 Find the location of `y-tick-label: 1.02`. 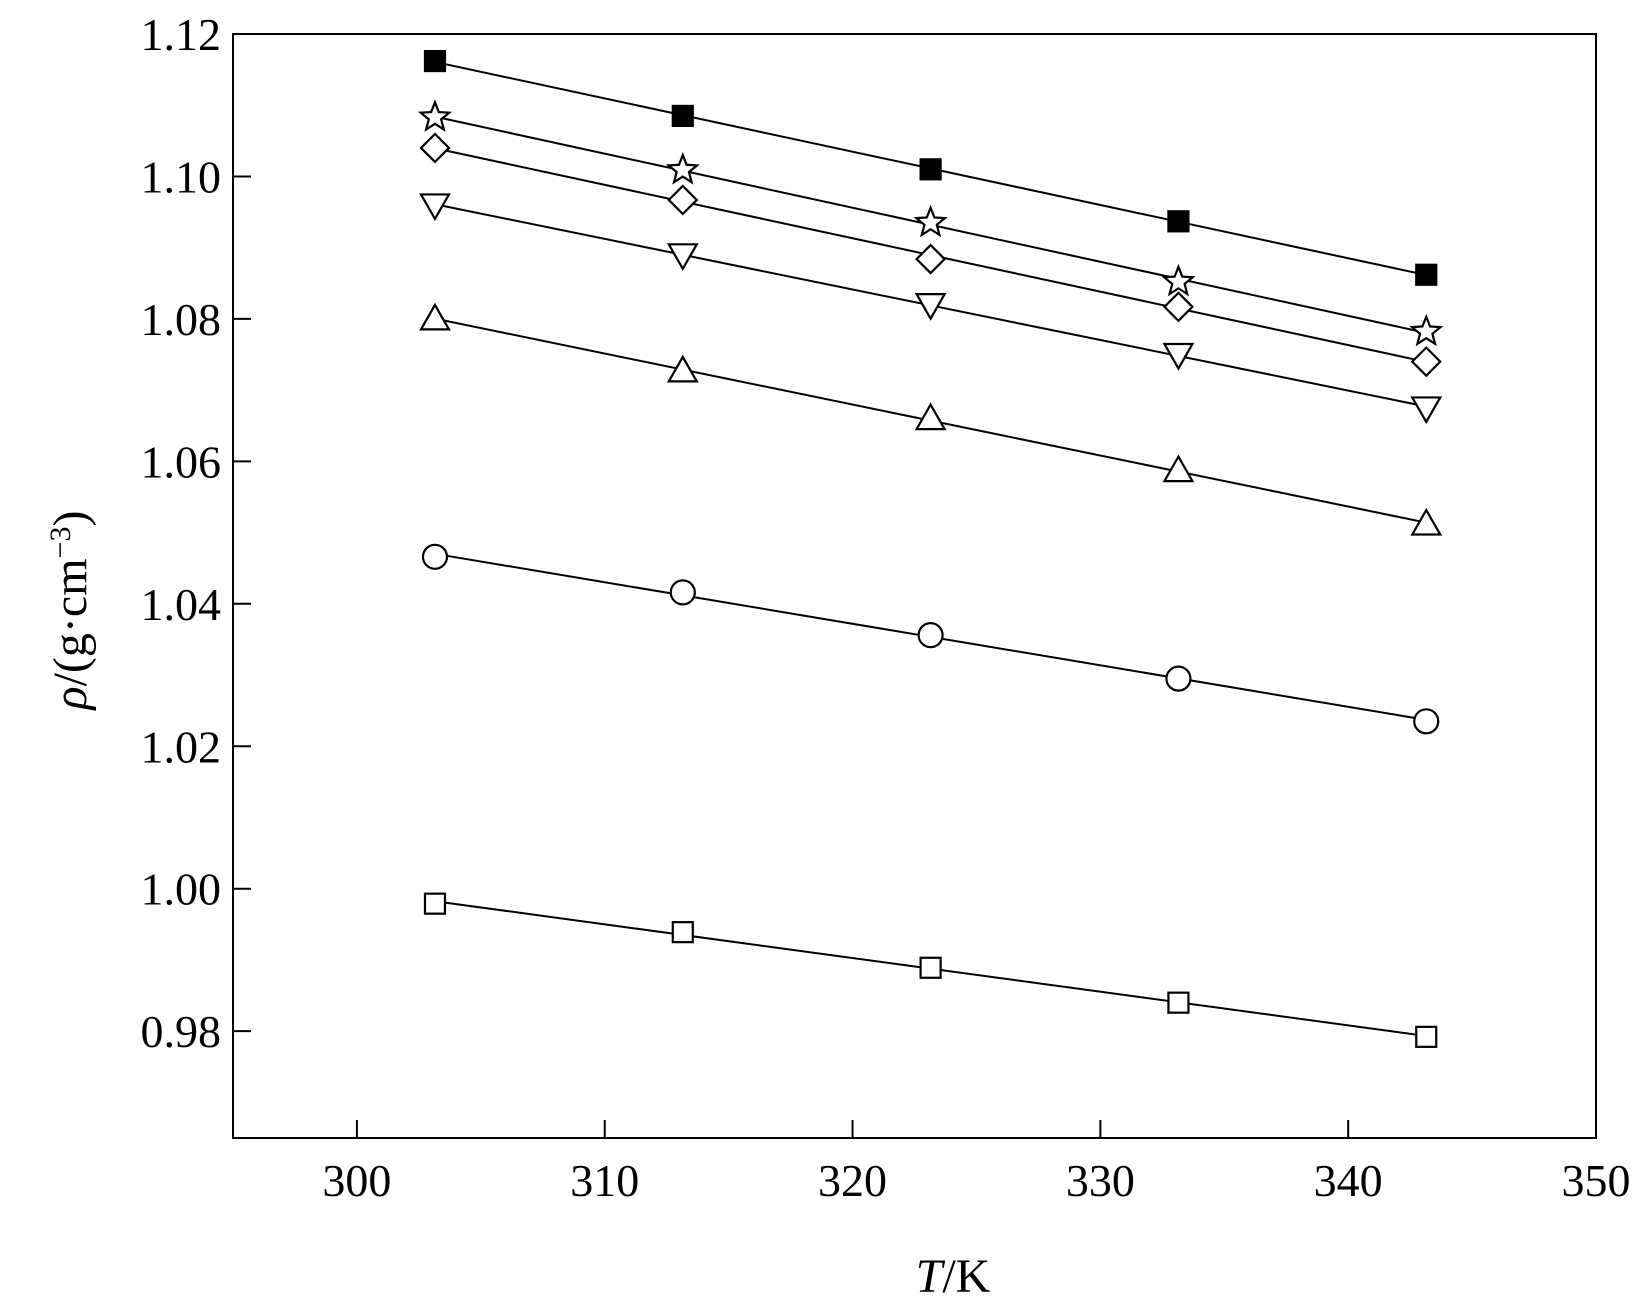

y-tick-label: 1.02 is located at coordinates (181, 746).